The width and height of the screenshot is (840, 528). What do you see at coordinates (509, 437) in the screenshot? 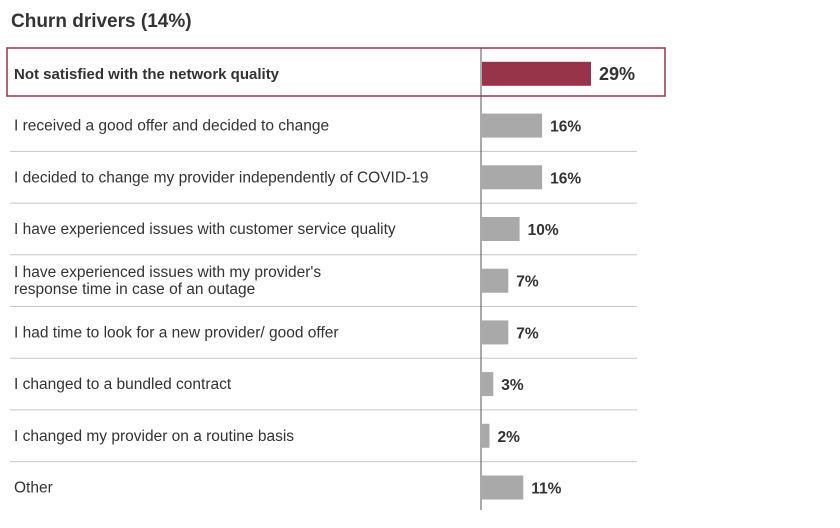
I see `data-label: 2%` at bounding box center [509, 437].